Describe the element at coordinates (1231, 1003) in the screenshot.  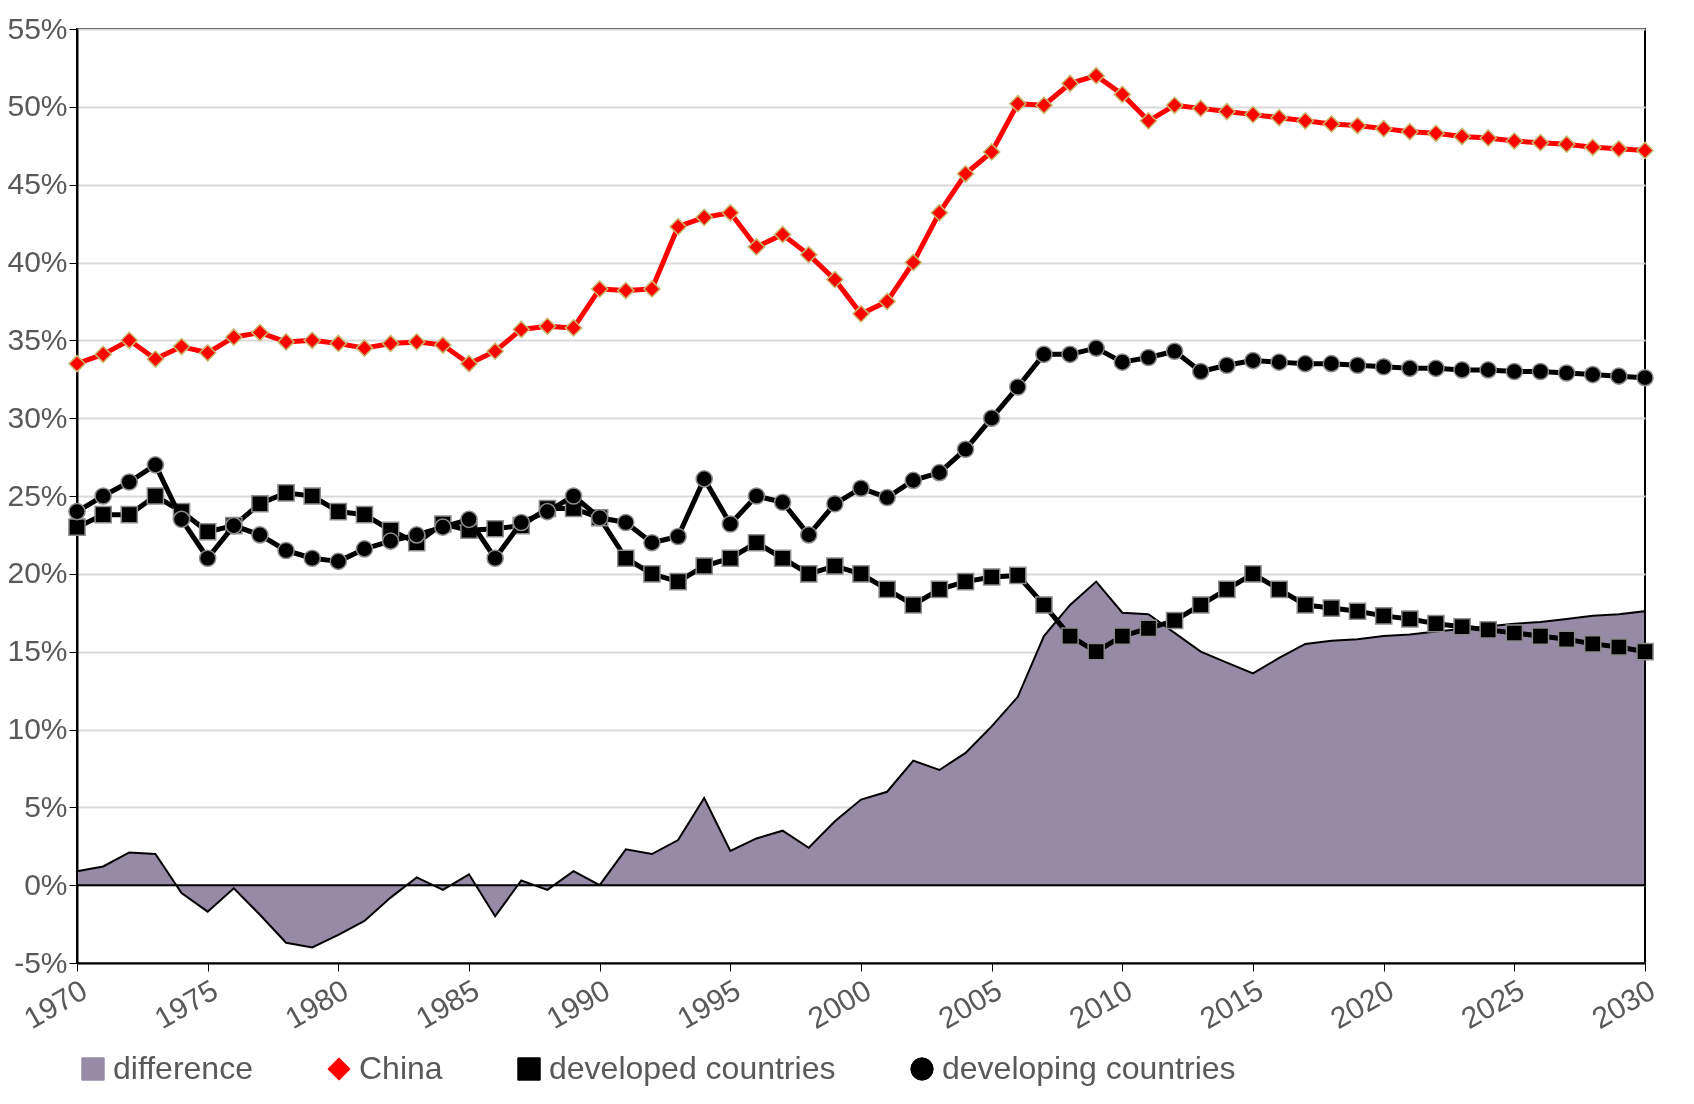
I see `x-tick-label: 2015` at that location.